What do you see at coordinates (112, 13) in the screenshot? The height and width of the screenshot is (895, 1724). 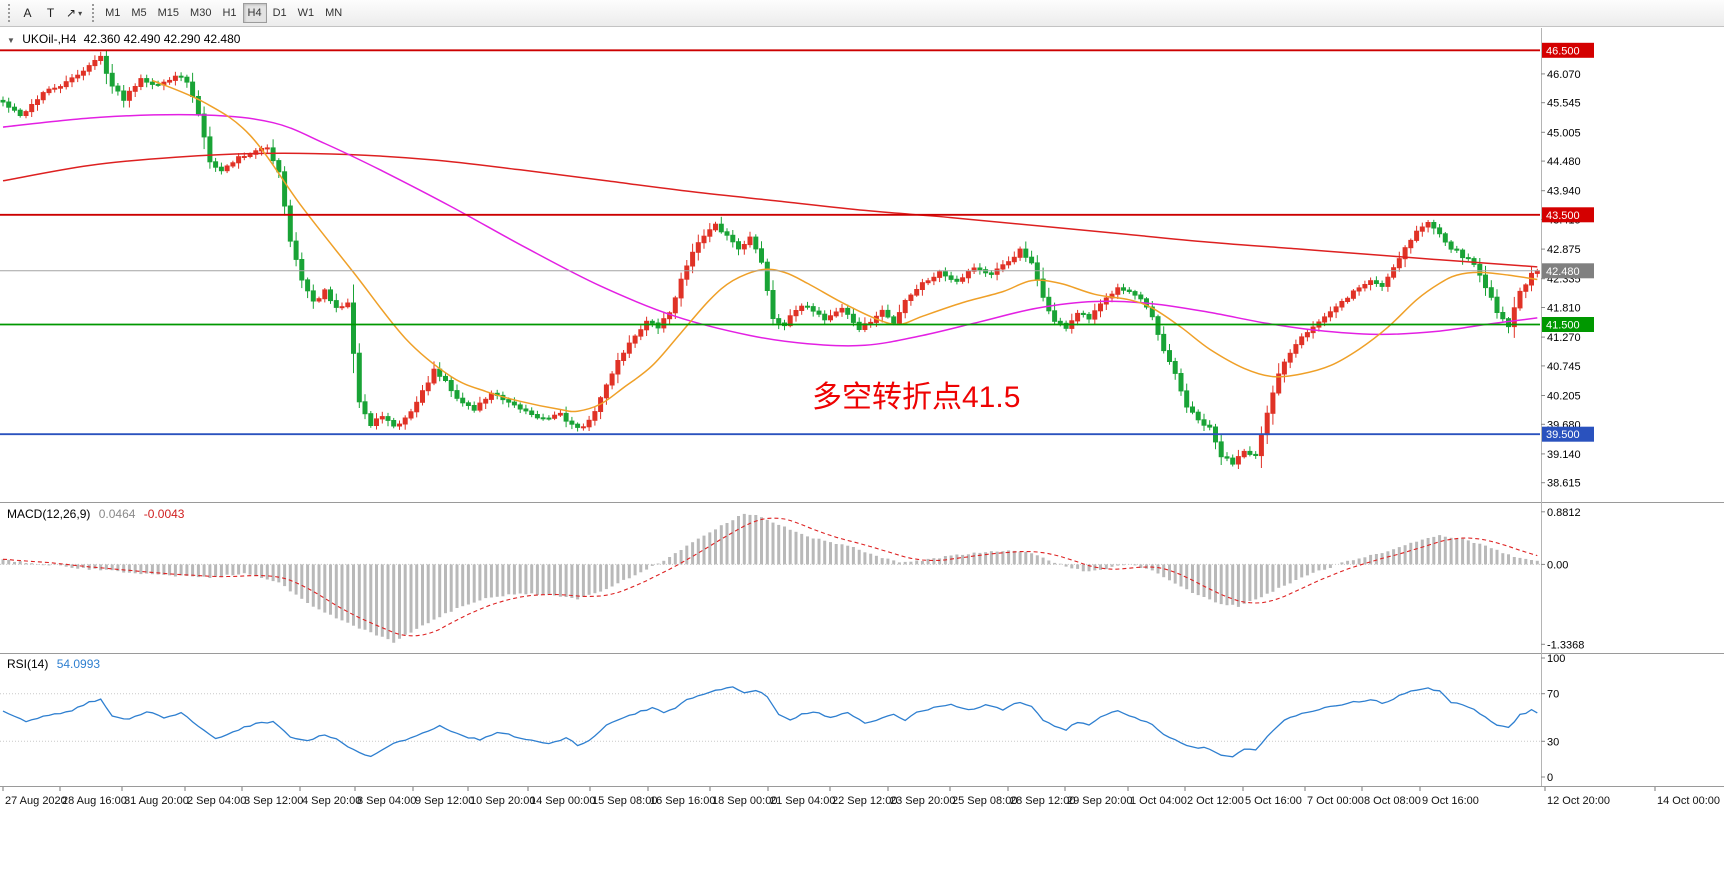 I see `period-m1: M1` at bounding box center [112, 13].